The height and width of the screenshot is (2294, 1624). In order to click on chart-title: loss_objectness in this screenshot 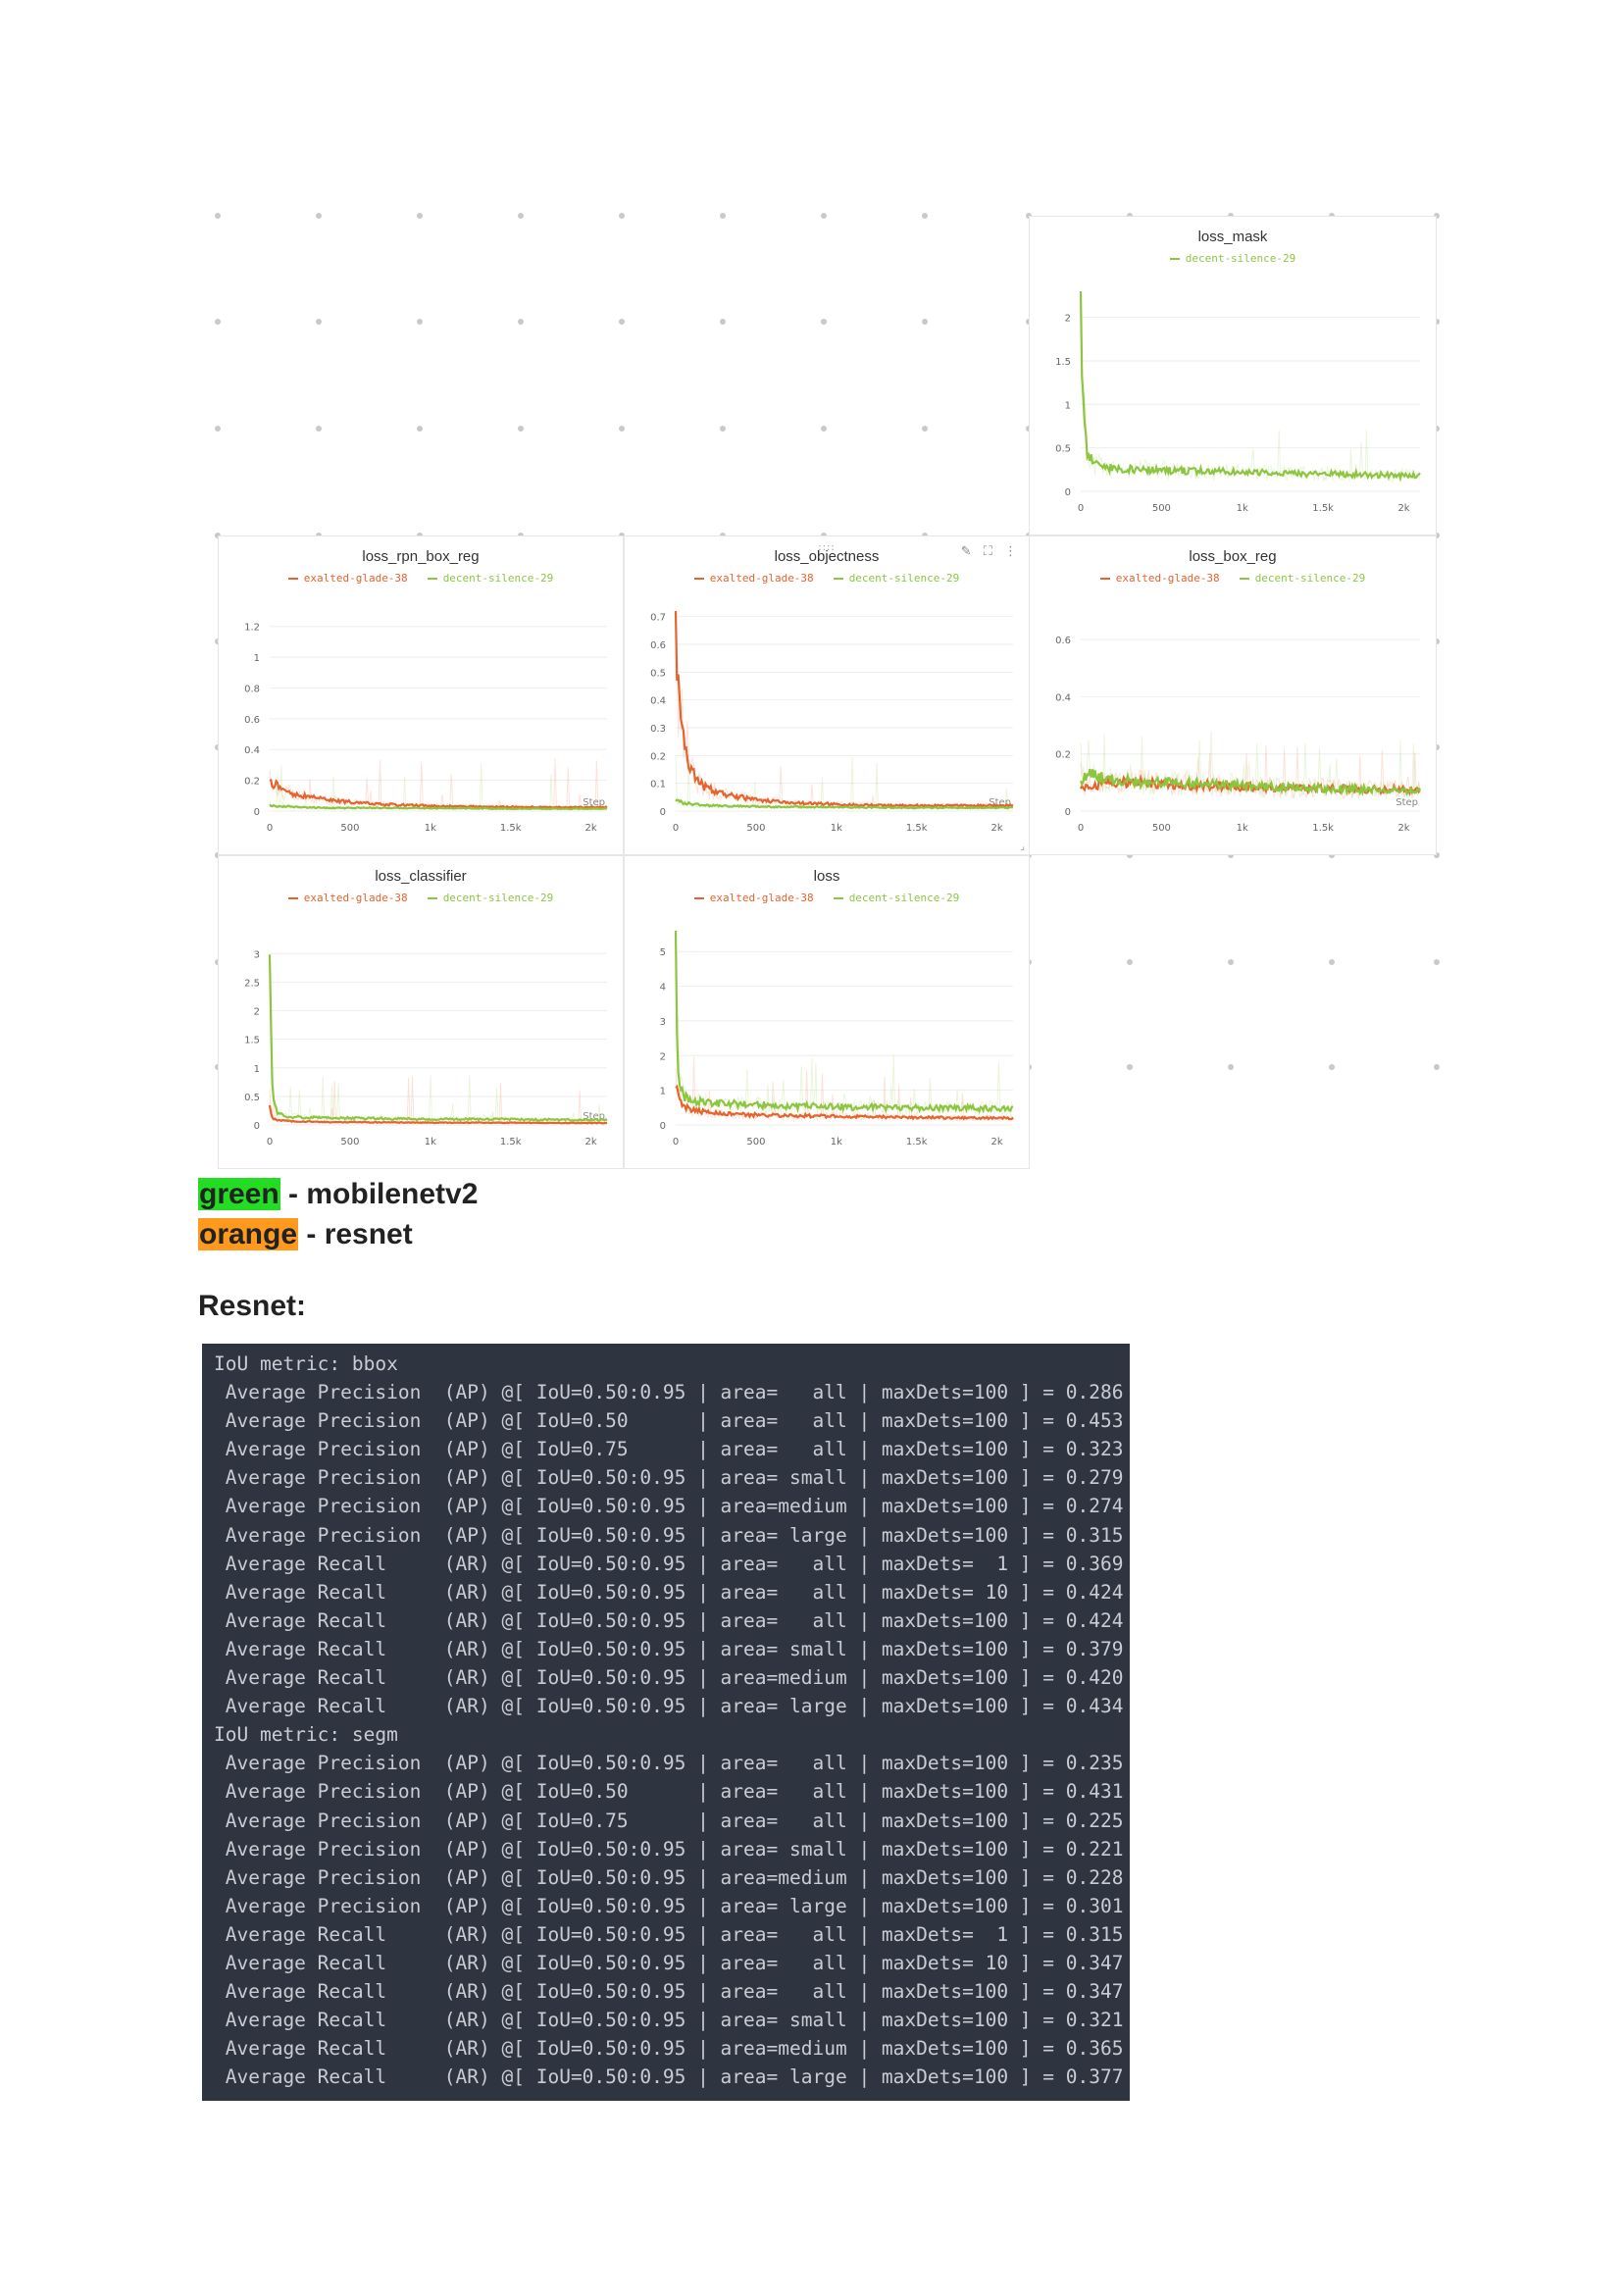, I will do `click(827, 556)`.